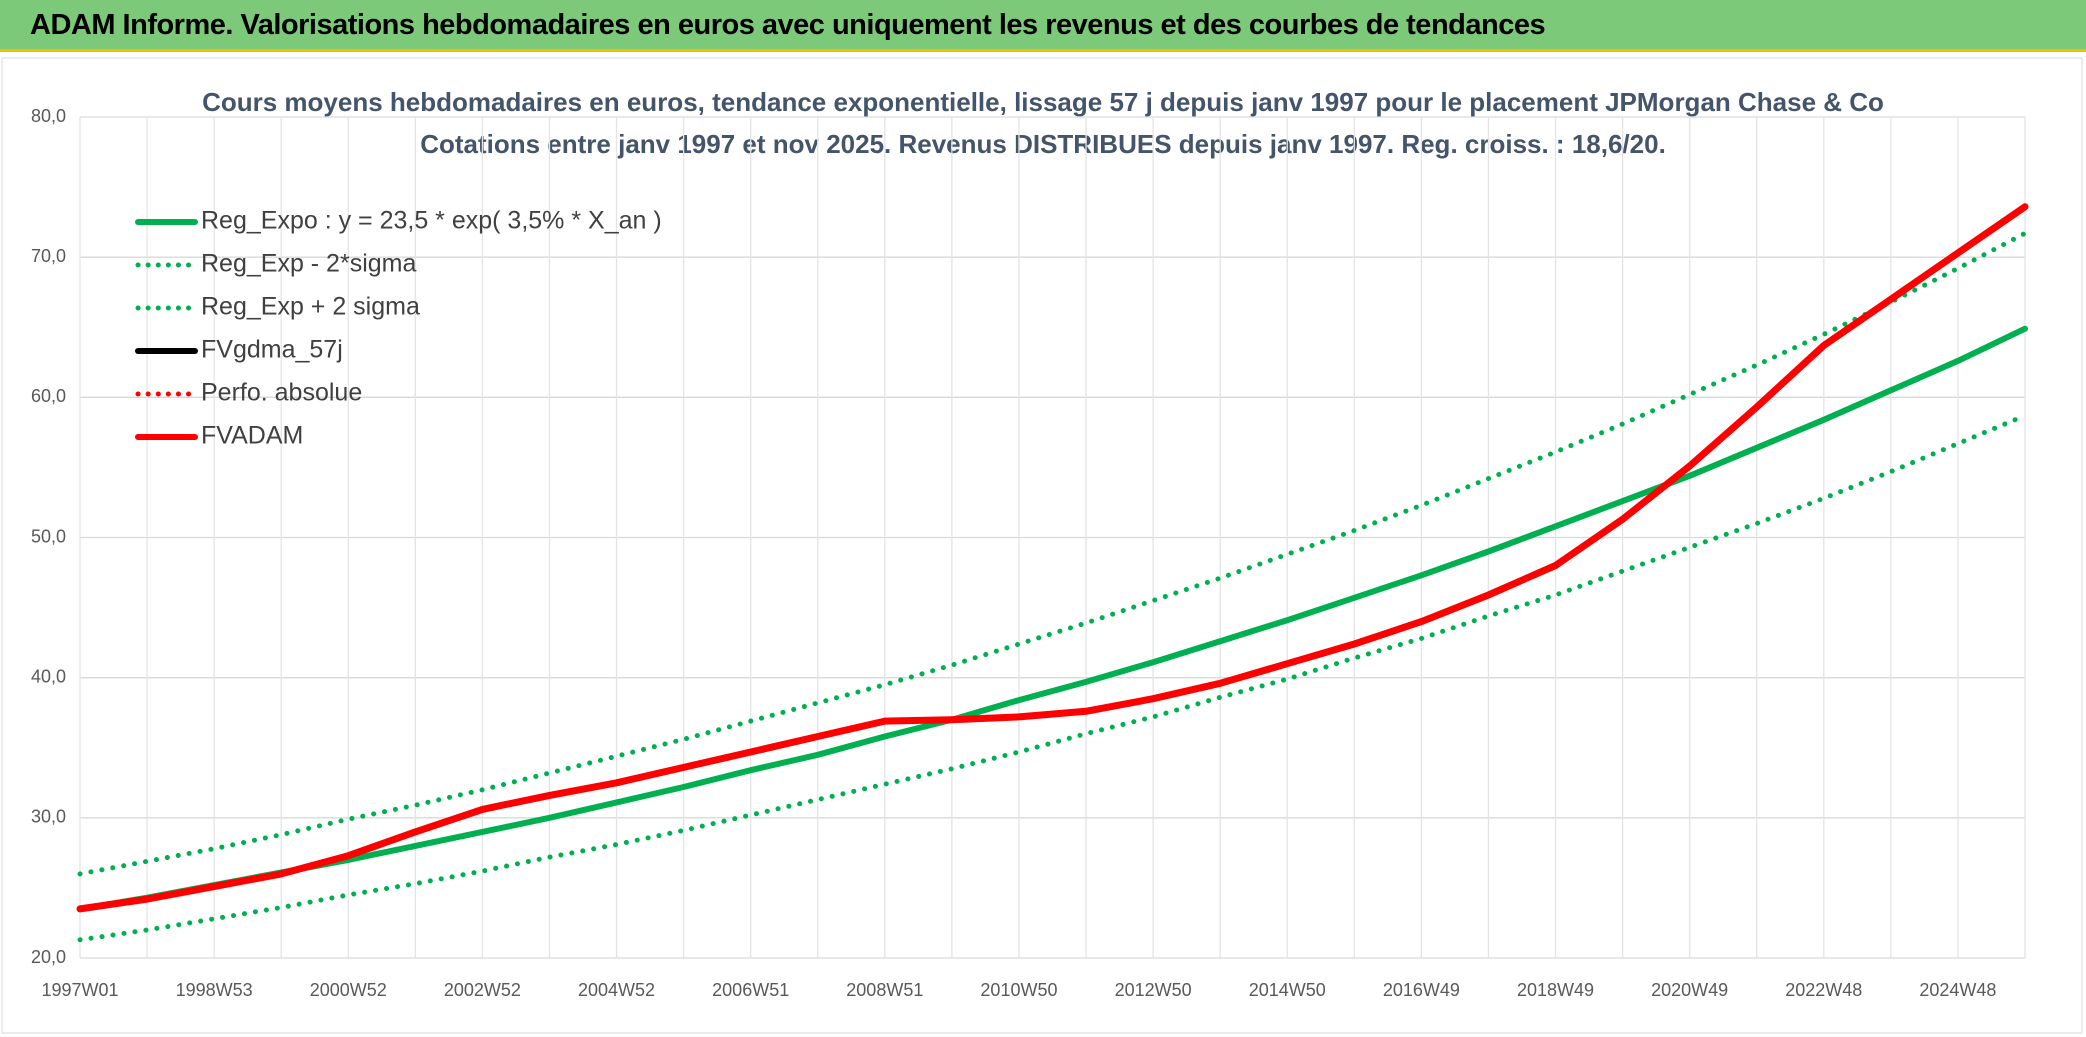  Describe the element at coordinates (1421, 990) in the screenshot. I see `x-tick-label: 2016W49` at that location.